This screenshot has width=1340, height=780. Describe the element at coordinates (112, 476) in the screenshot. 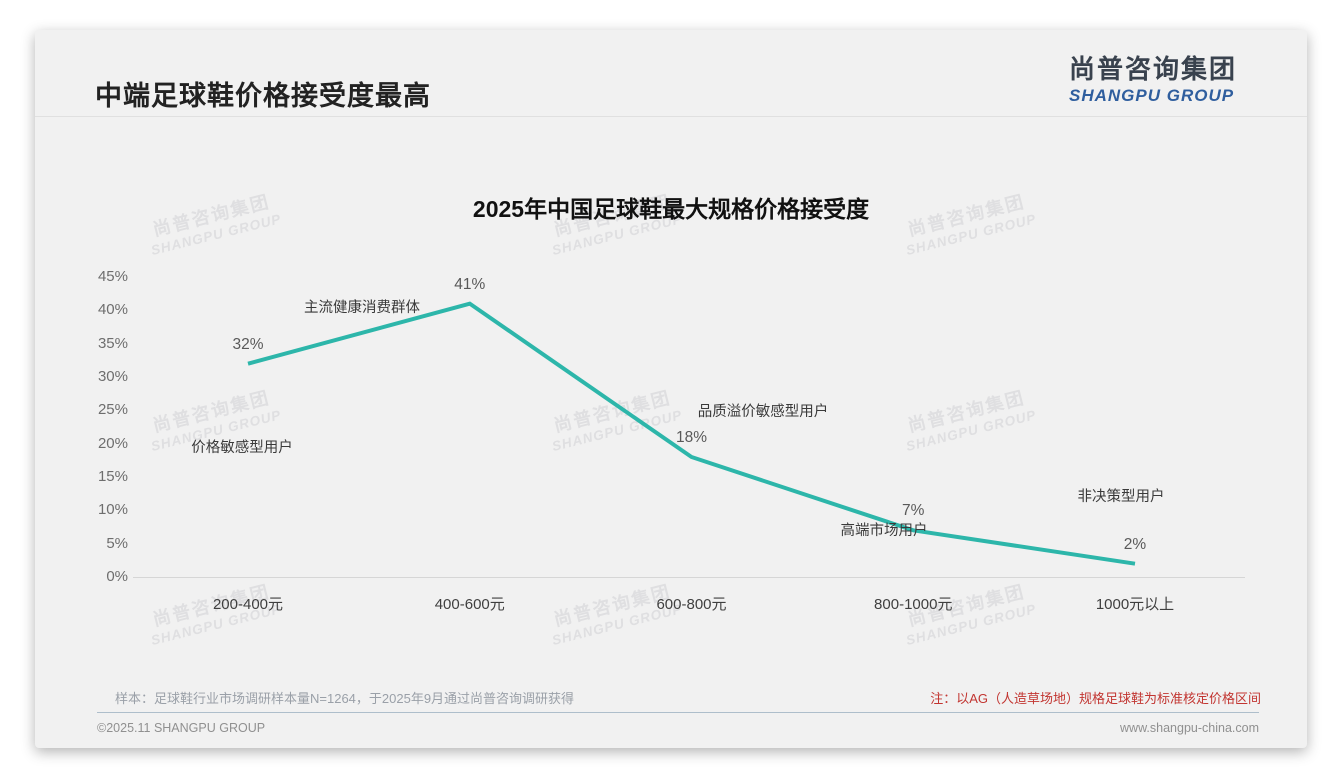

I see `y-tick-label: 15%` at that location.